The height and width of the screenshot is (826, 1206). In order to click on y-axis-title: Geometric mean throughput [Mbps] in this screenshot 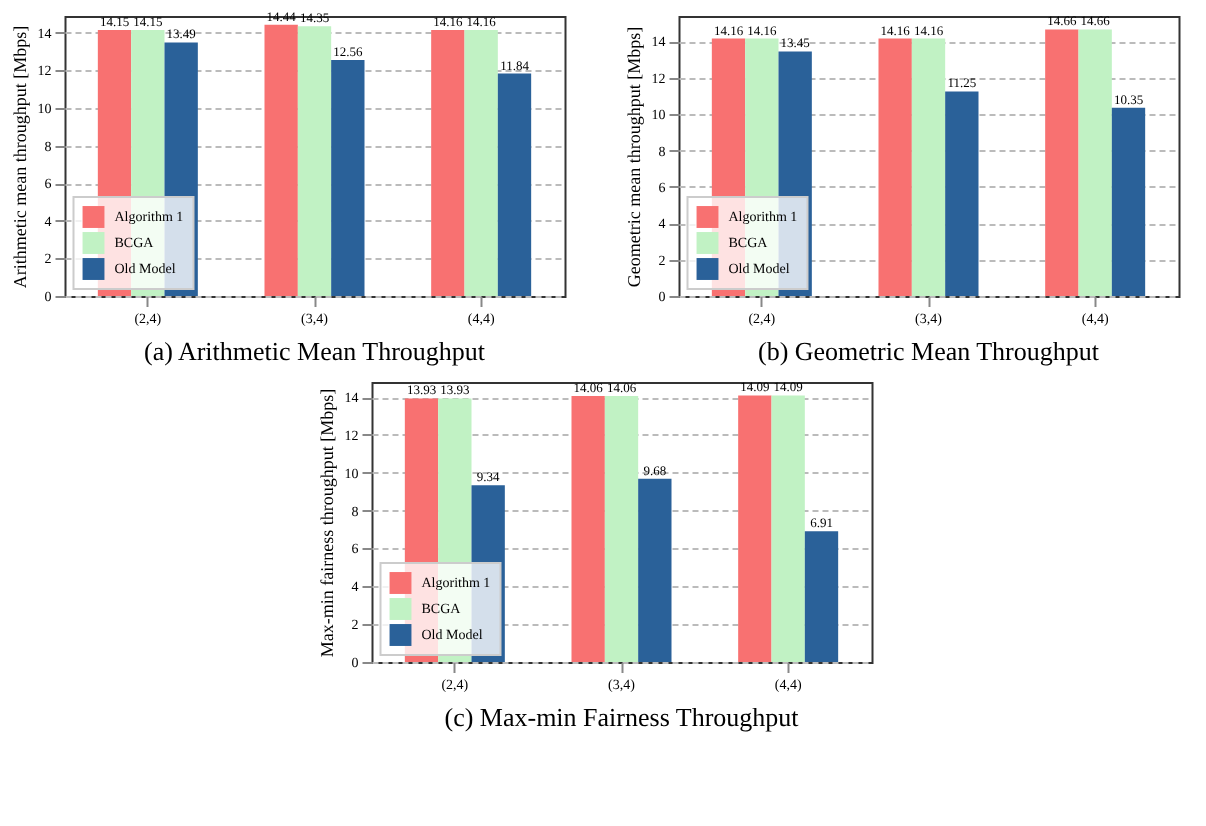, I will do `click(633, 157)`.